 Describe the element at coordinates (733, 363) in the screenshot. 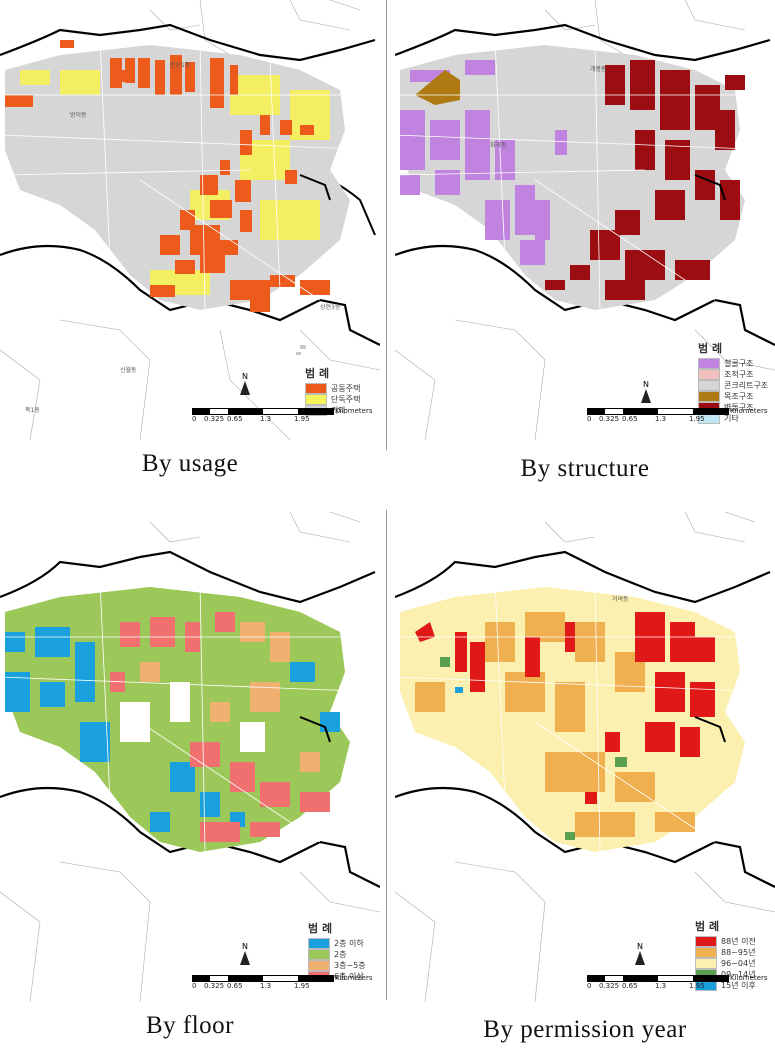

I see `legend-item: 철골구조` at that location.